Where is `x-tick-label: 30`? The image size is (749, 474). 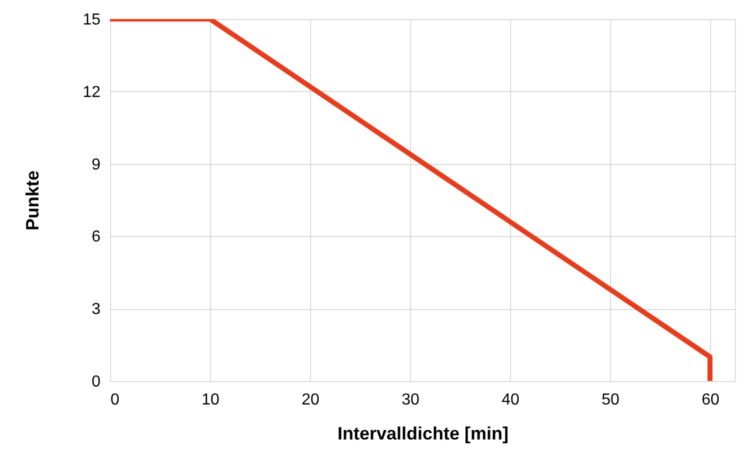
x-tick-label: 30 is located at coordinates (411, 400).